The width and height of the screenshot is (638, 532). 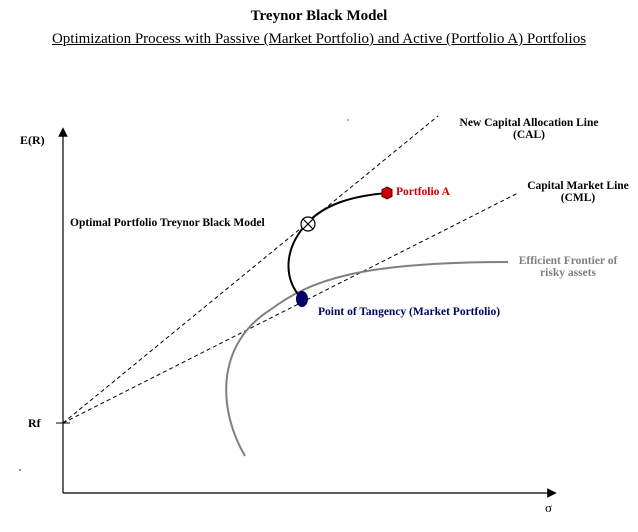 What do you see at coordinates (302, 299) in the screenshot?
I see `tangency-point-marker` at bounding box center [302, 299].